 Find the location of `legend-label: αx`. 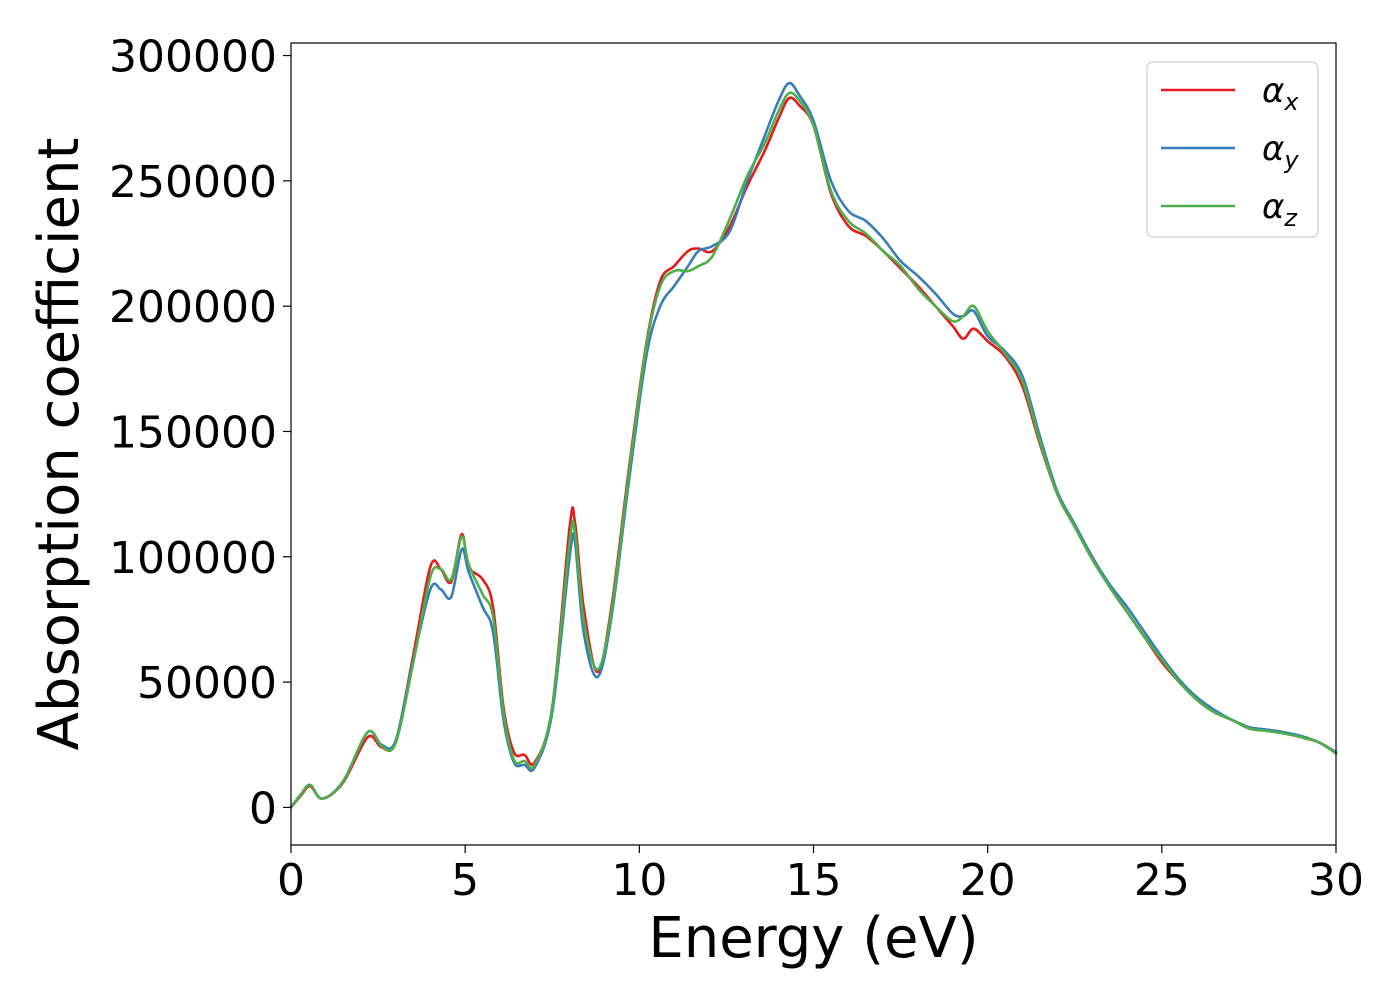

legend-label: αx is located at coordinates (1280, 93).